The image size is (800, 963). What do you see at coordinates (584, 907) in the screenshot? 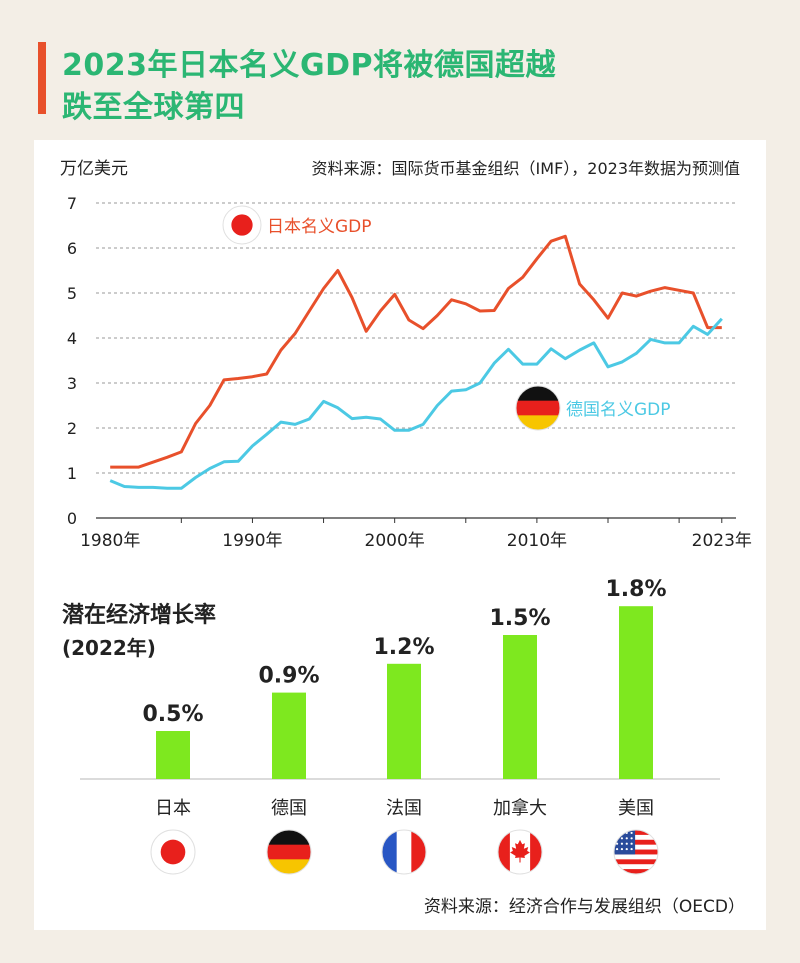
I see `bar-chart-source: 资料来源：经济合作与发展组织（OECD）` at bounding box center [584, 907].